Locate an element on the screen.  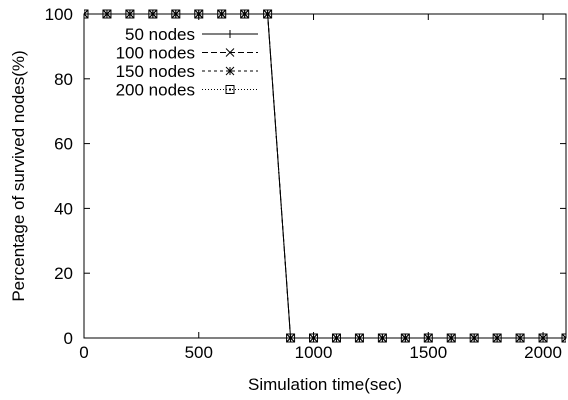
x-tick-label: 0 is located at coordinates (83, 352).